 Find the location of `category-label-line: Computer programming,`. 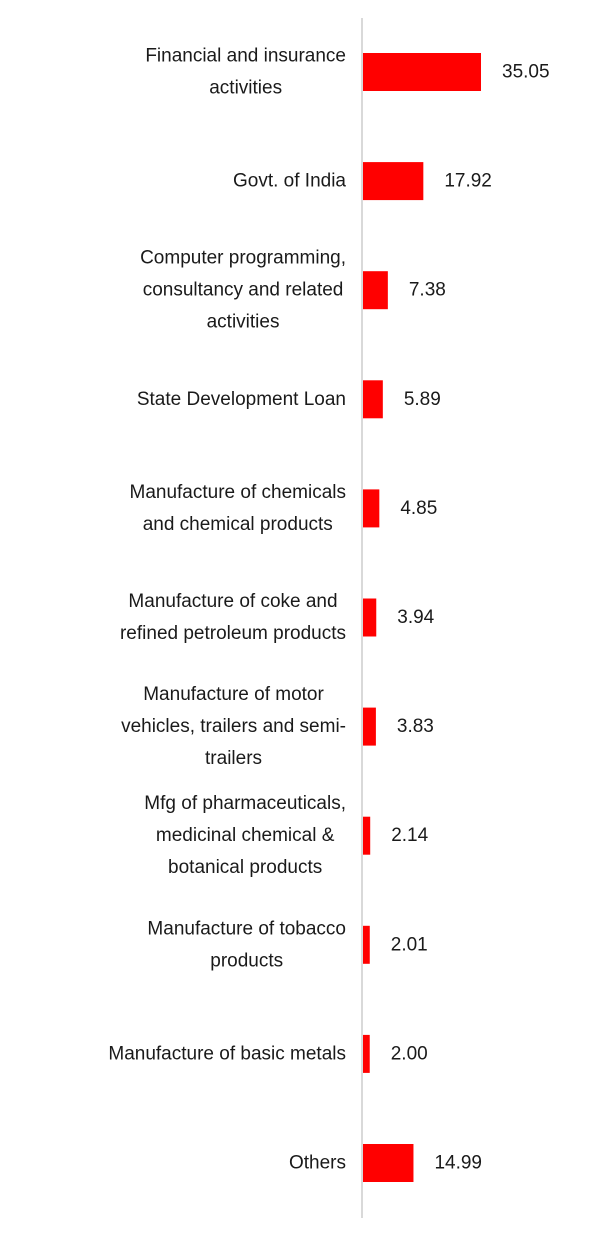

category-label-line: Computer programming, is located at coordinates (243, 258).